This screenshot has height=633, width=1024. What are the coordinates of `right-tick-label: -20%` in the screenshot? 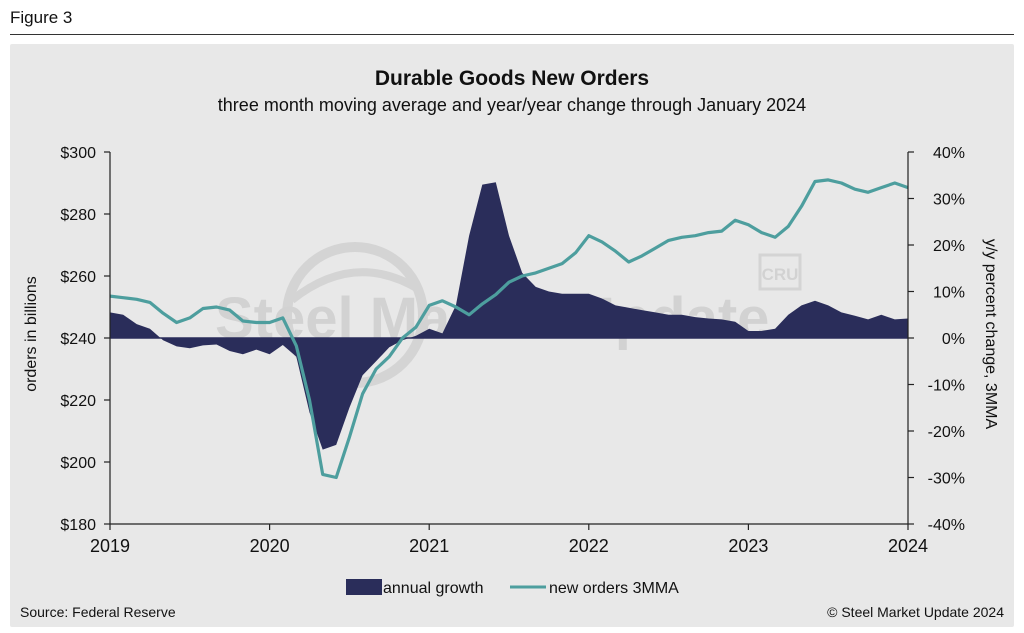 It's located at (946, 432).